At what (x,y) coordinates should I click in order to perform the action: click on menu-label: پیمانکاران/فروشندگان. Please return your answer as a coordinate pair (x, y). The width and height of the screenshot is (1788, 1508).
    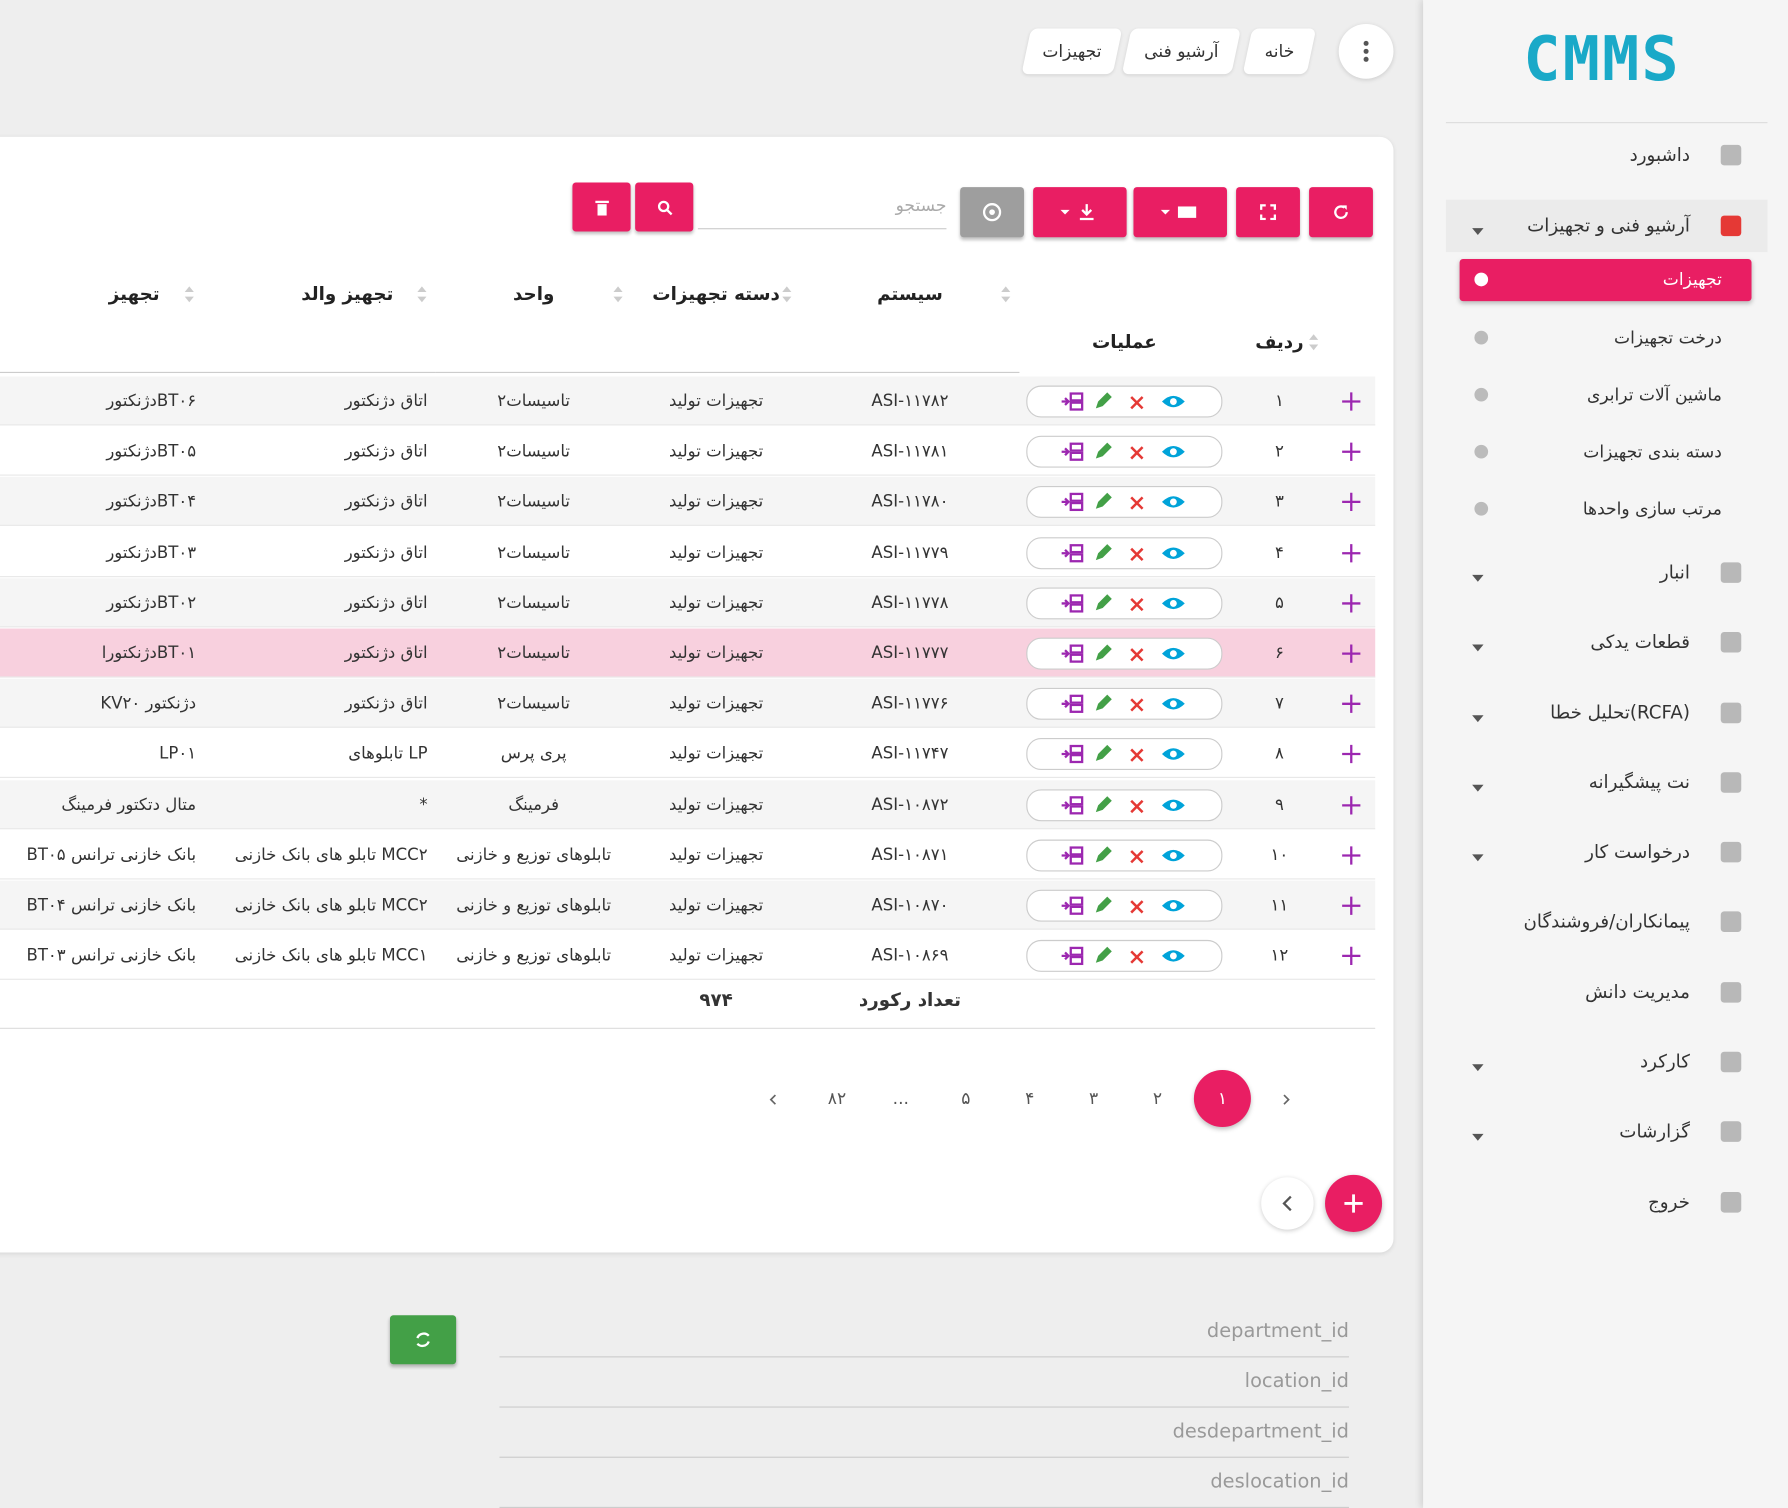
    Looking at the image, I should click on (1606, 921).